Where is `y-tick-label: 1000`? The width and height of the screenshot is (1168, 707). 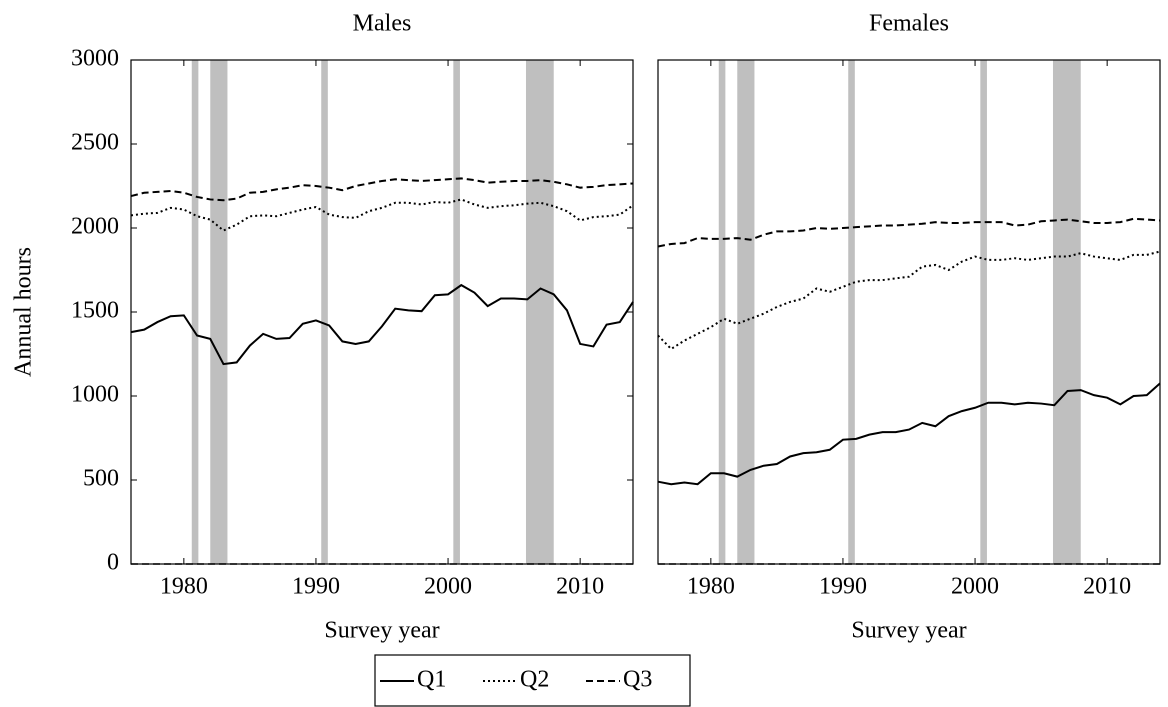
y-tick-label: 1000 is located at coordinates (95, 395).